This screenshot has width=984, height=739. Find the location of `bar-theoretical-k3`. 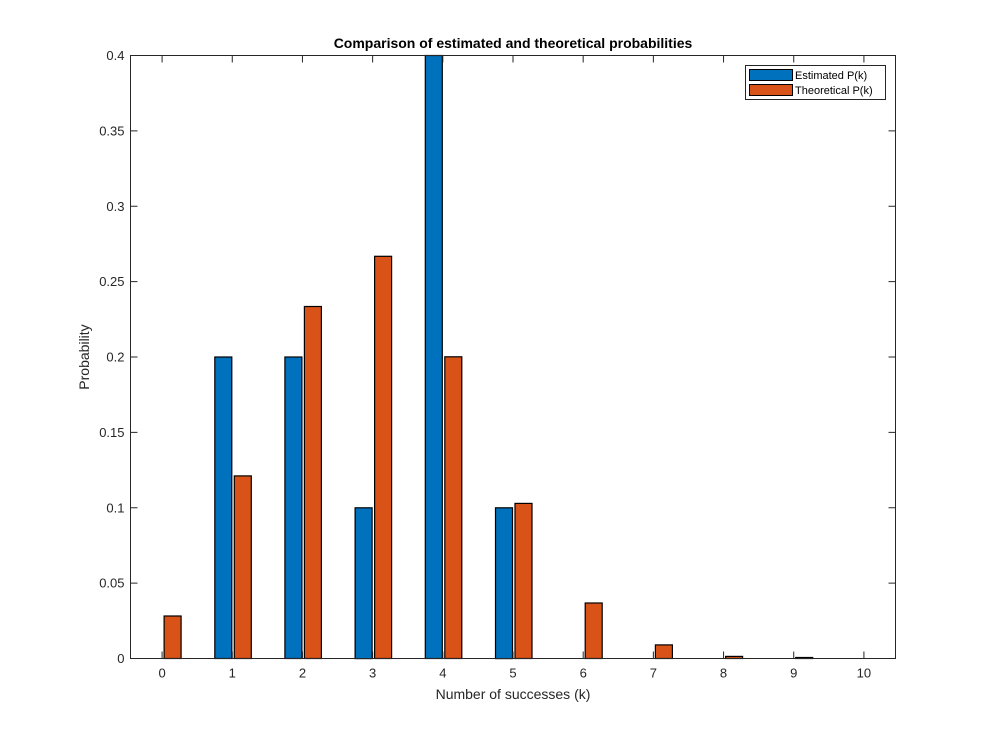

bar-theoretical-k3 is located at coordinates (383, 457).